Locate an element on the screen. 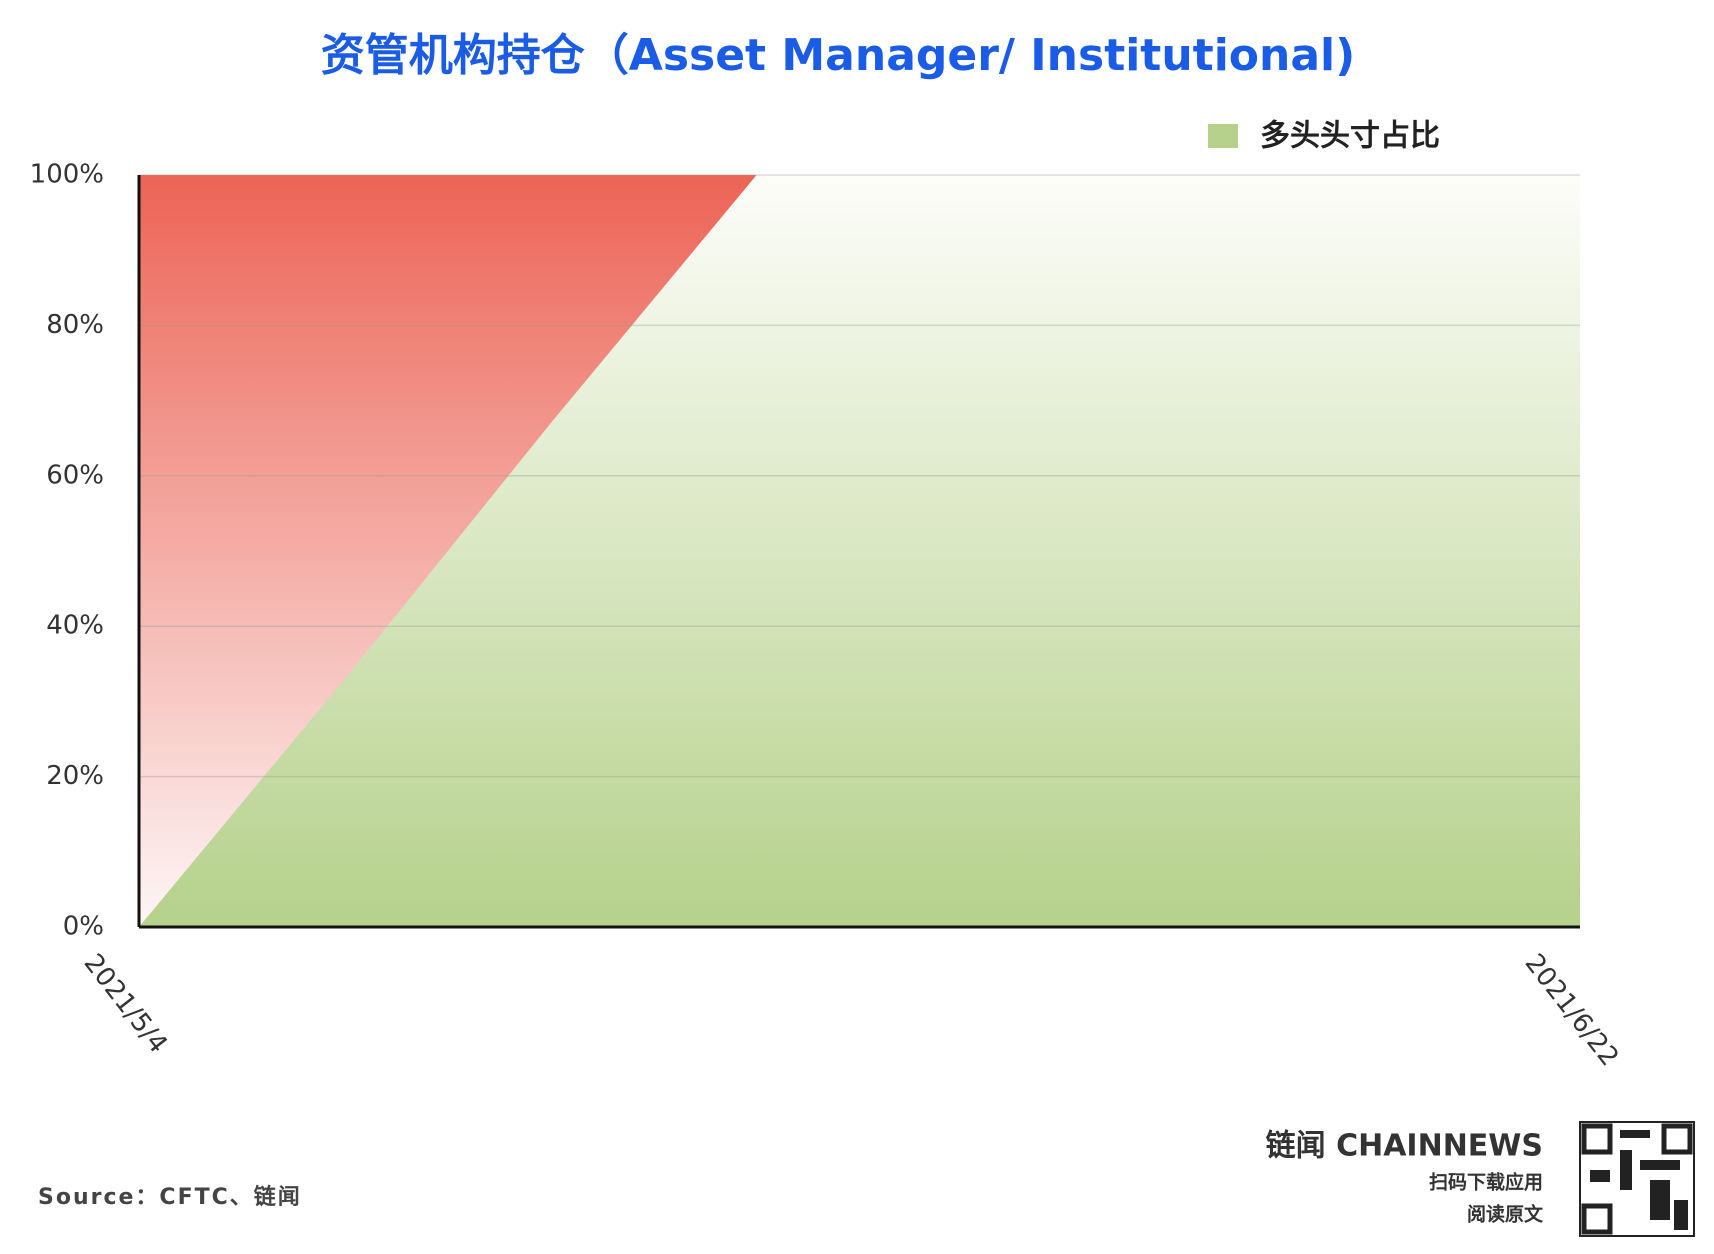 The height and width of the screenshot is (1254, 1714). y-tick-label: 80% is located at coordinates (75, 325).